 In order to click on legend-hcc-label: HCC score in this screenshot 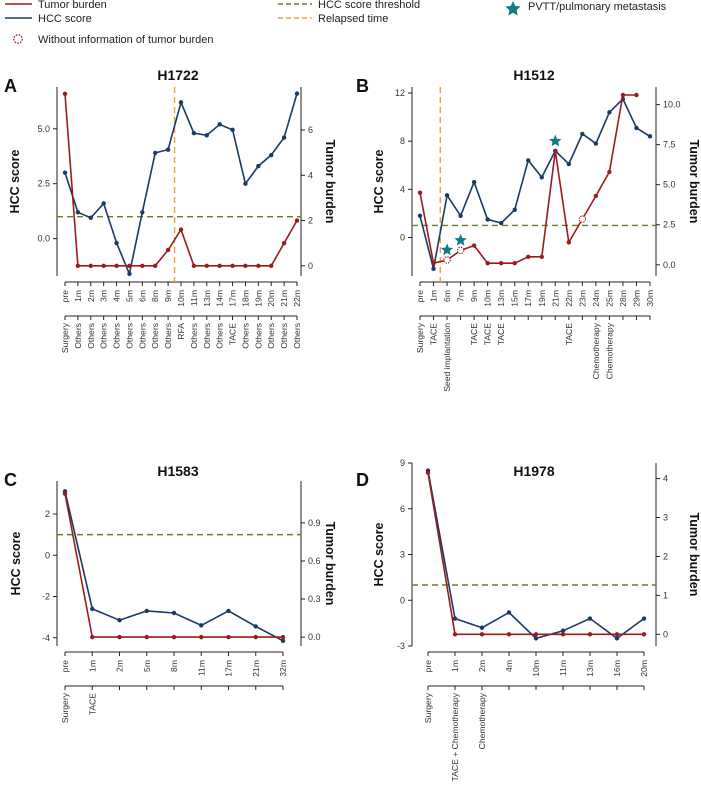, I will do `click(65, 19)`.